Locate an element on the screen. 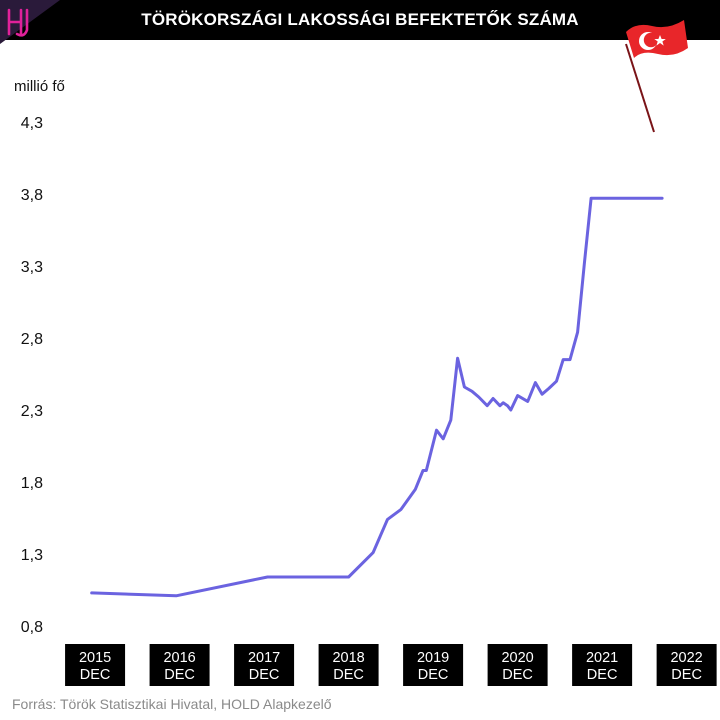 The width and height of the screenshot is (720, 720). x-tick-label: 2016 is located at coordinates (179, 658).